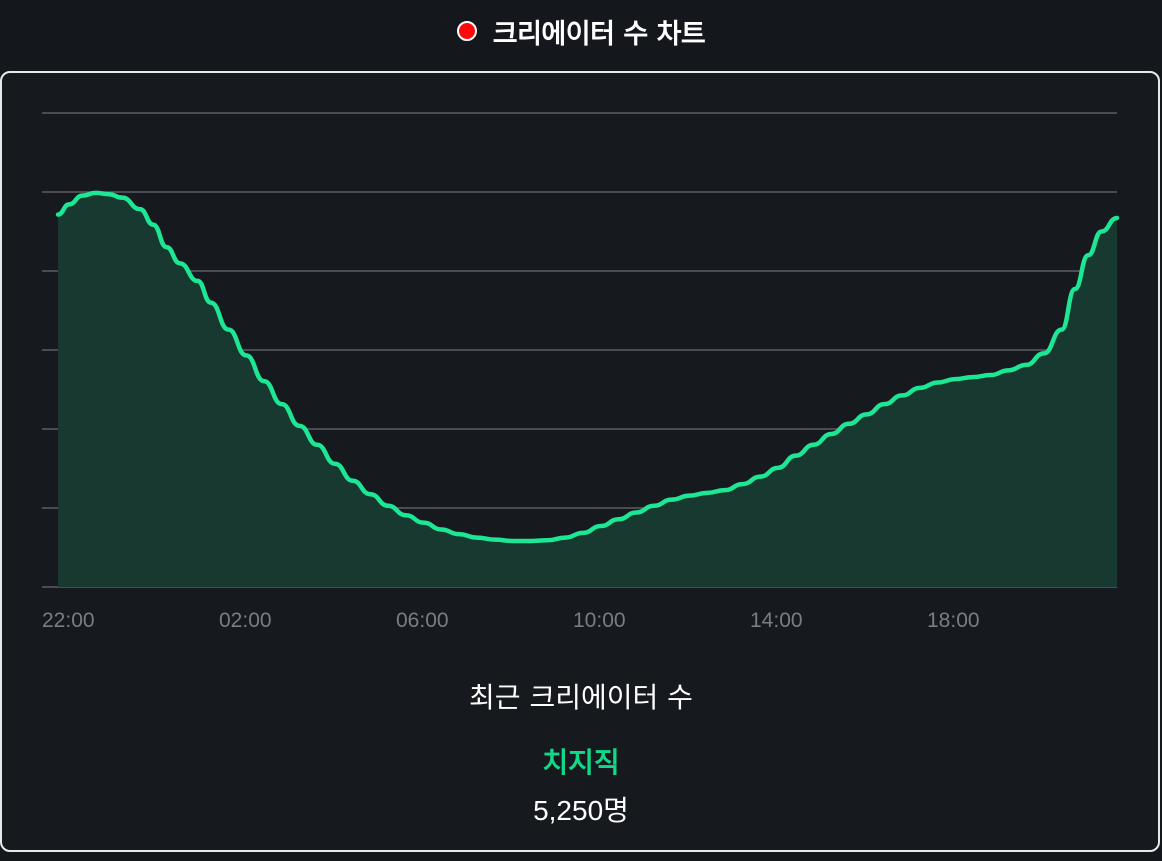 This screenshot has width=1162, height=861. I want to click on x-tick-label: 02:00, so click(245, 620).